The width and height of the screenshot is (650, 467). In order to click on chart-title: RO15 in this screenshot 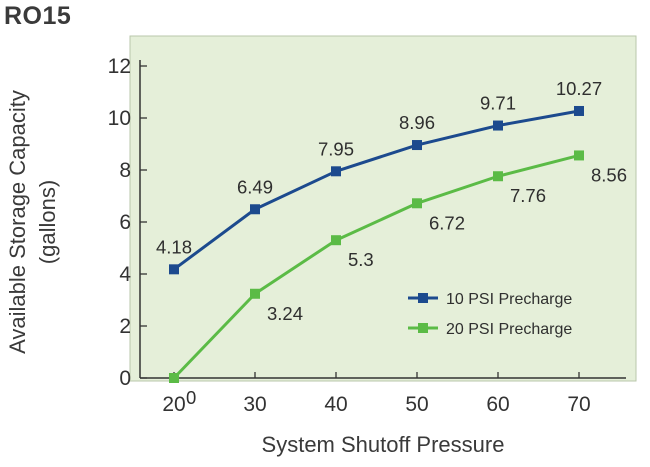, I will do `click(38, 16)`.